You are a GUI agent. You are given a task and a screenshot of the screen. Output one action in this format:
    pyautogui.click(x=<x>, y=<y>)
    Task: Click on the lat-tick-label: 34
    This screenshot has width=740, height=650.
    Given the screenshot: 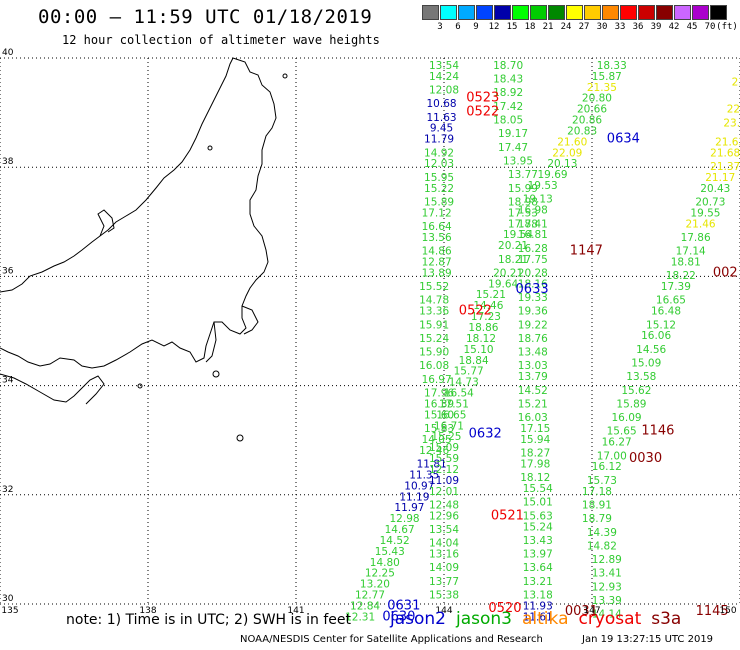 What is the action you would take?
    pyautogui.click(x=8, y=381)
    